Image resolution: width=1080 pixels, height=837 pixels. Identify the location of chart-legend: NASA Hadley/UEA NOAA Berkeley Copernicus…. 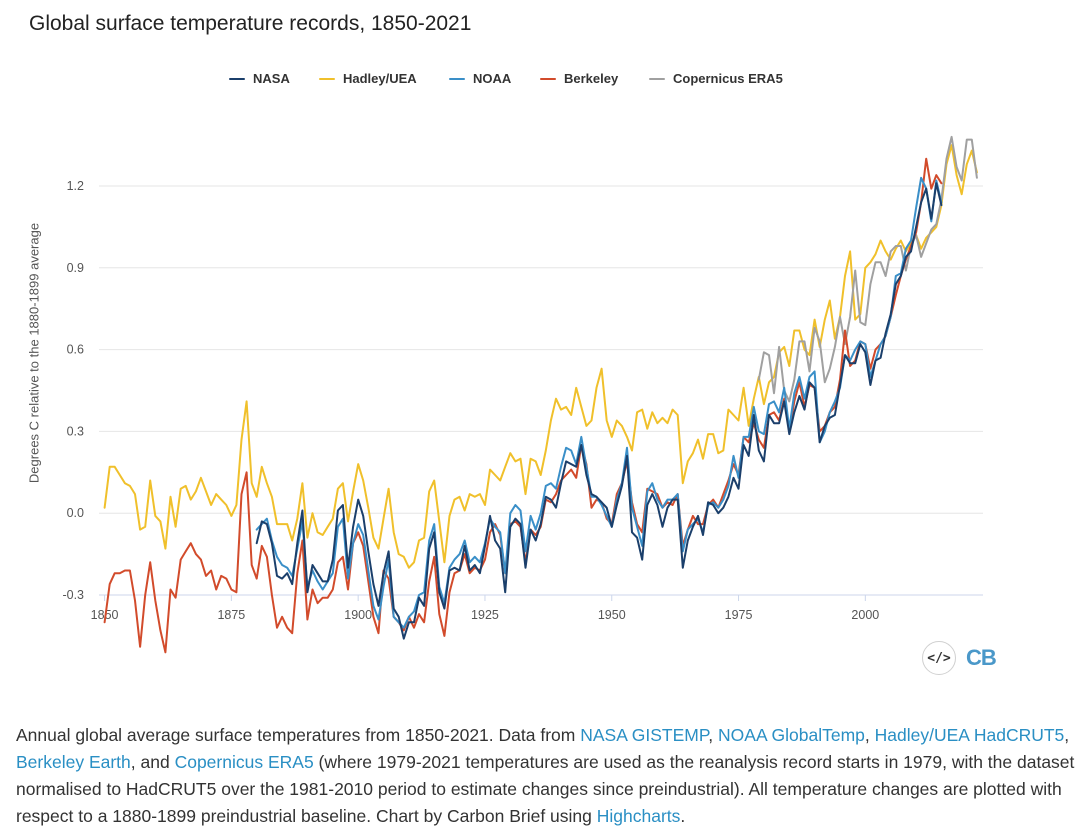
(540, 82).